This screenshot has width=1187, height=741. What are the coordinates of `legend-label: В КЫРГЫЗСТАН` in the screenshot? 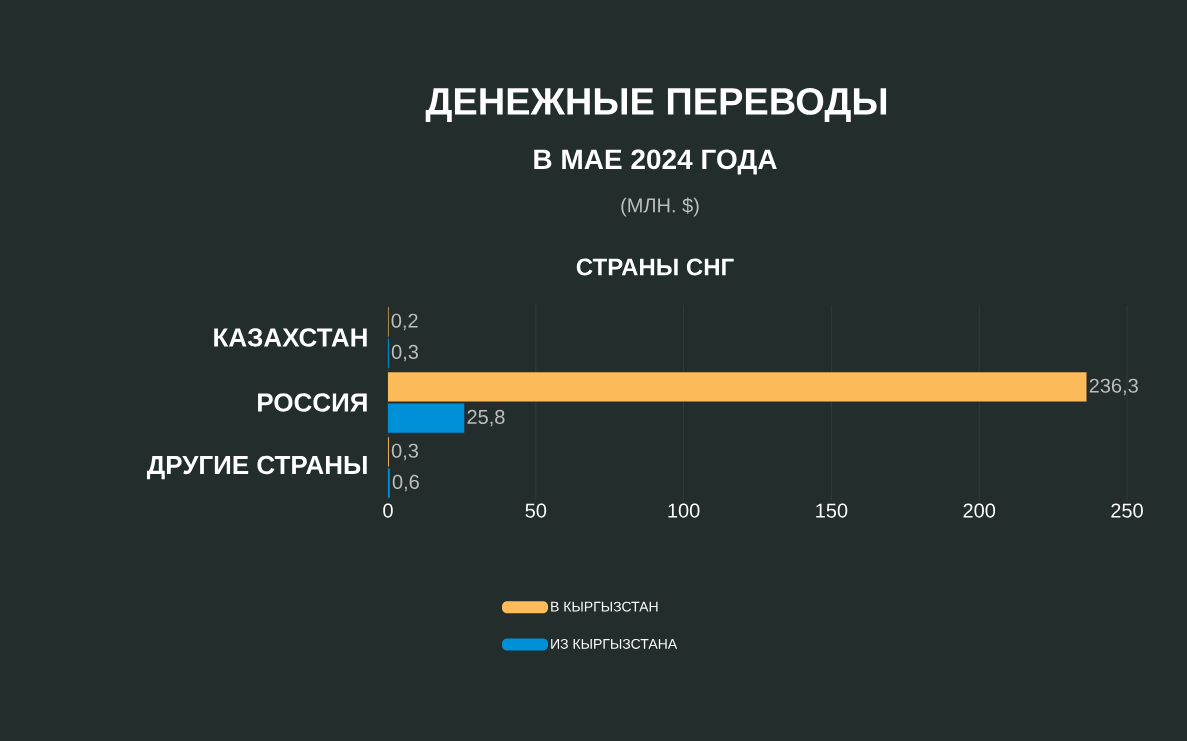 It's located at (604, 606).